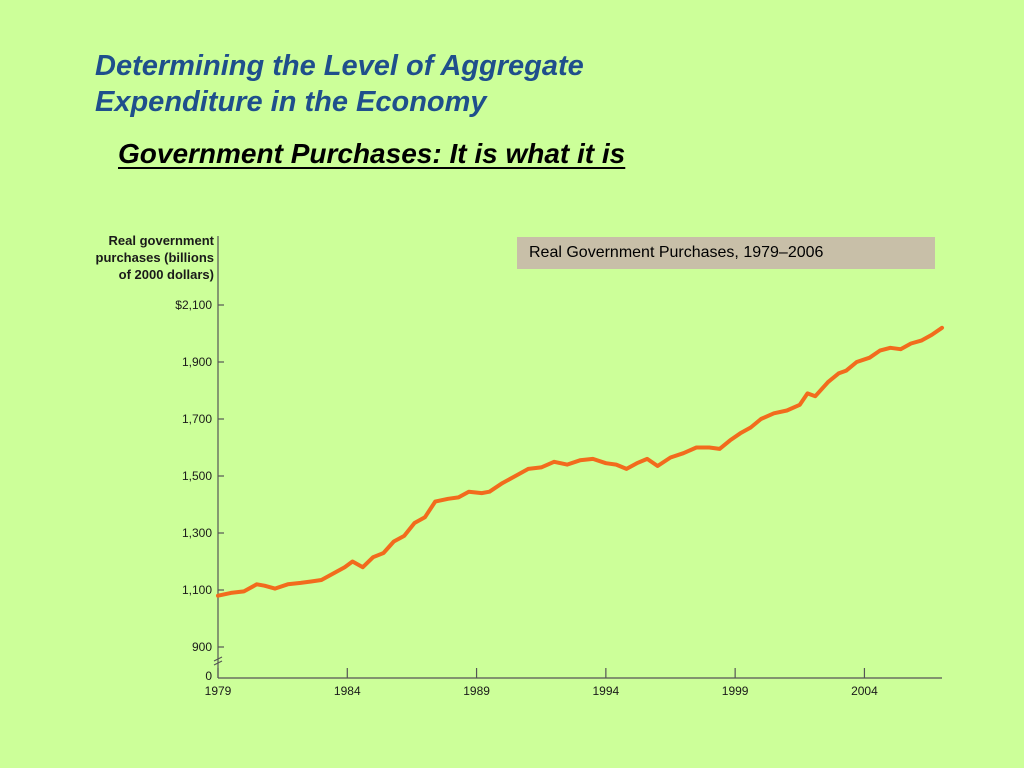  I want to click on slide-subtitle: Government Purchases: It is what it is, so click(372, 153).